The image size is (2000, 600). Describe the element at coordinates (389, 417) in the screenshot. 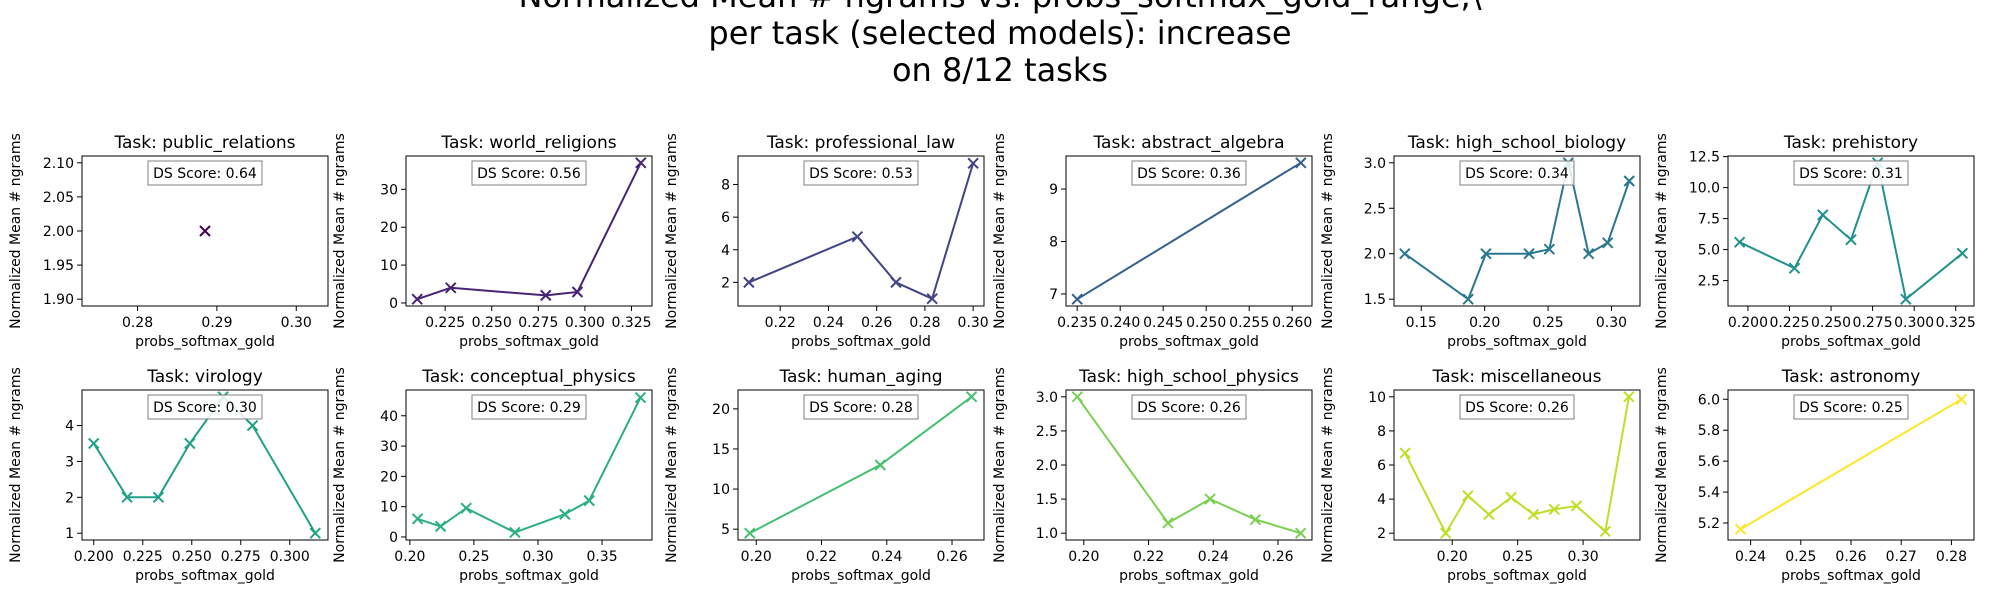

I see `y-tick-label: 40` at that location.